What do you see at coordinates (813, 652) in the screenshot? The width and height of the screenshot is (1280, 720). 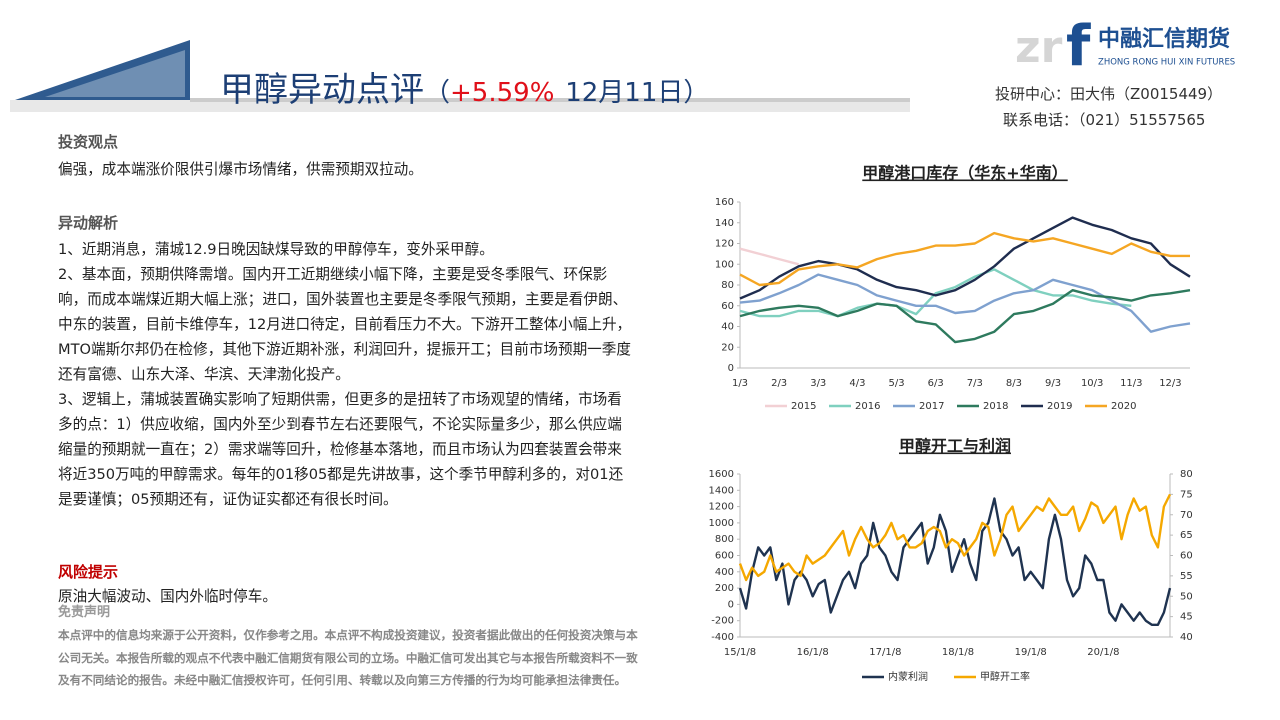 I see `x-tick-label: 16/1/8` at bounding box center [813, 652].